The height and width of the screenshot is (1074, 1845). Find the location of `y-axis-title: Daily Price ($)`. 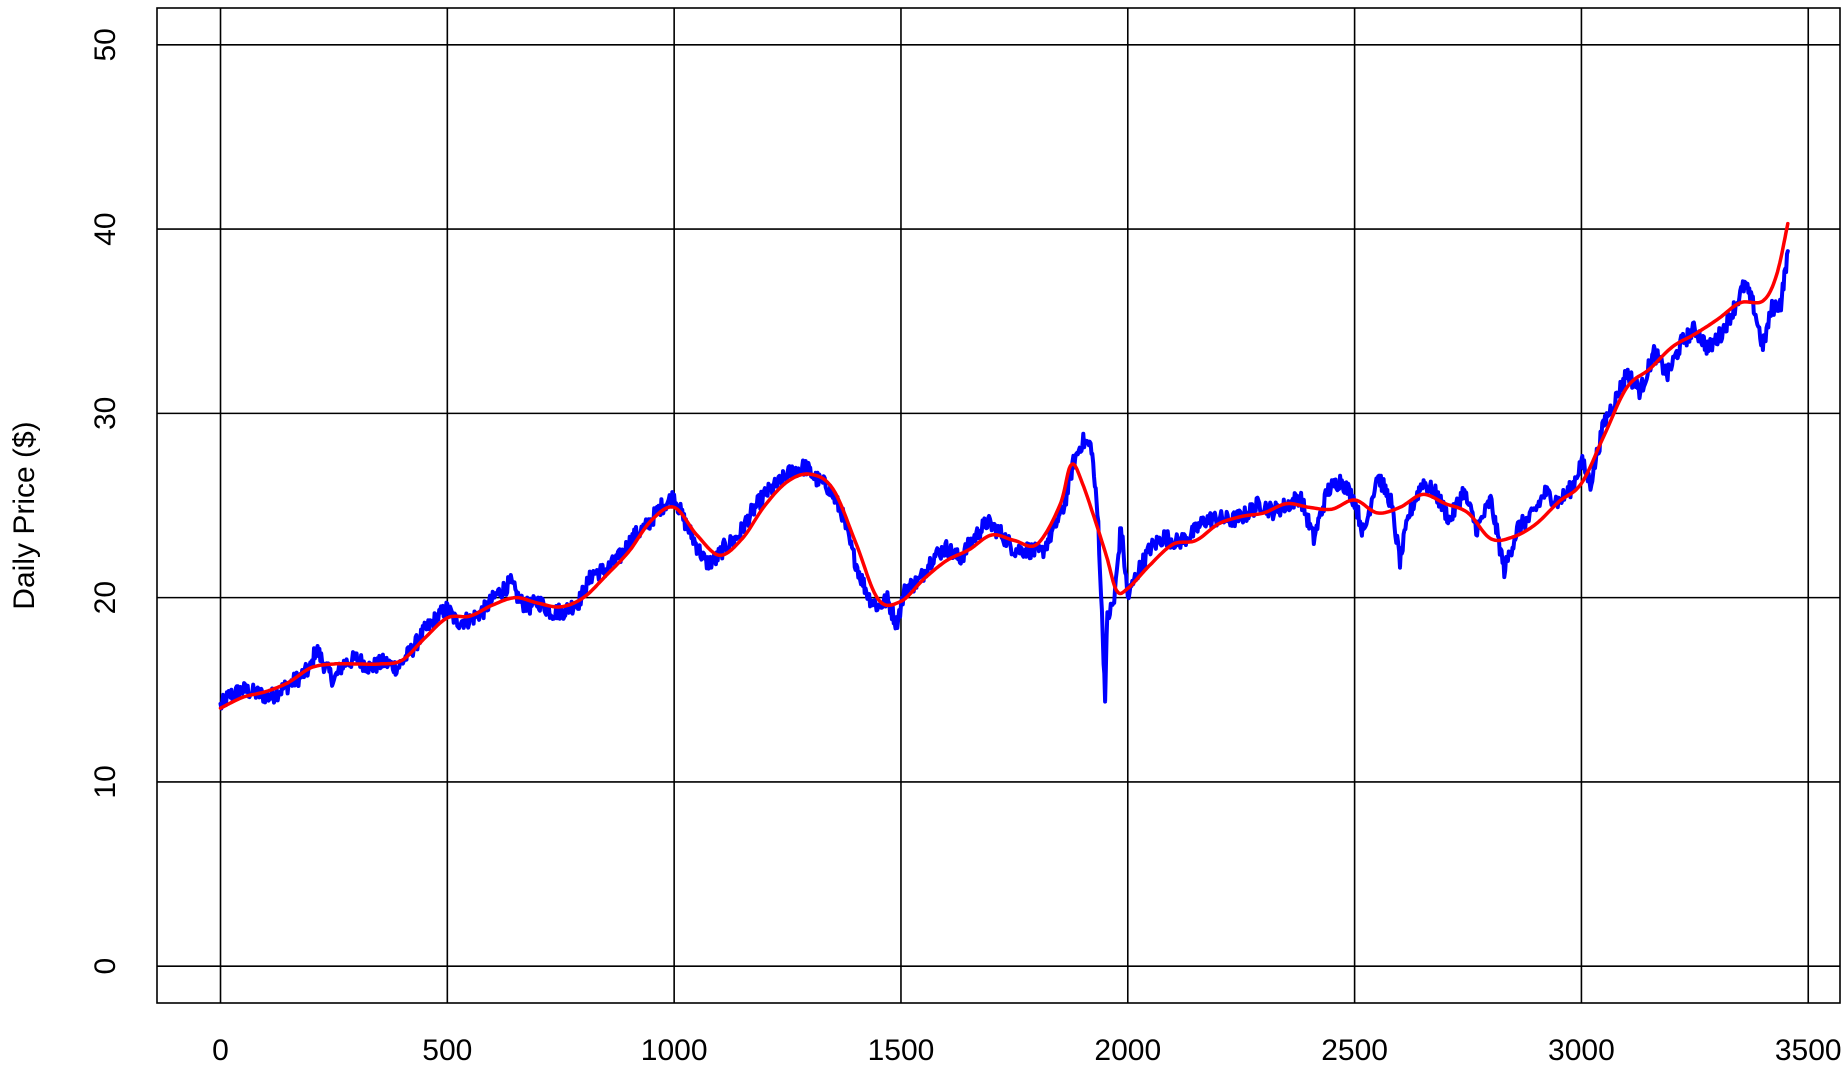

y-axis-title: Daily Price ($) is located at coordinates (24, 515).